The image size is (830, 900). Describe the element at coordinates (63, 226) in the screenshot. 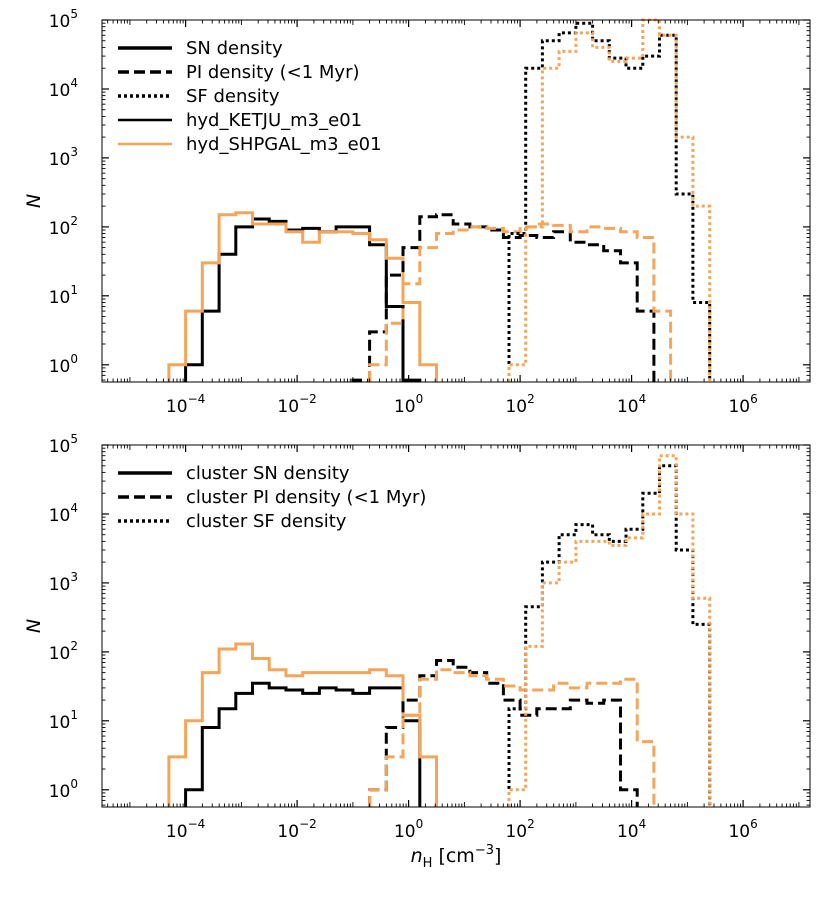

I see `top-y-tick-label: 10²` at that location.